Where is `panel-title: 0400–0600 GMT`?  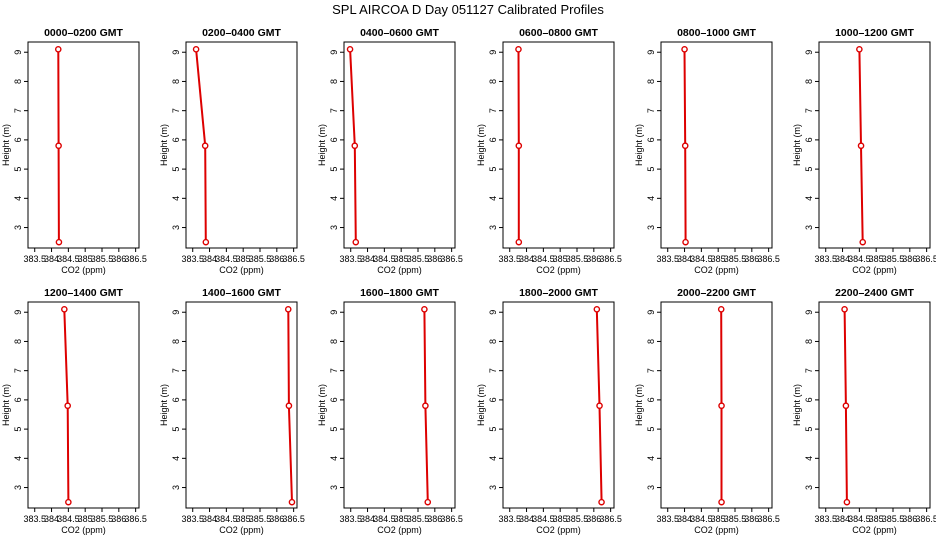
panel-title: 0400–0600 GMT is located at coordinates (399, 33).